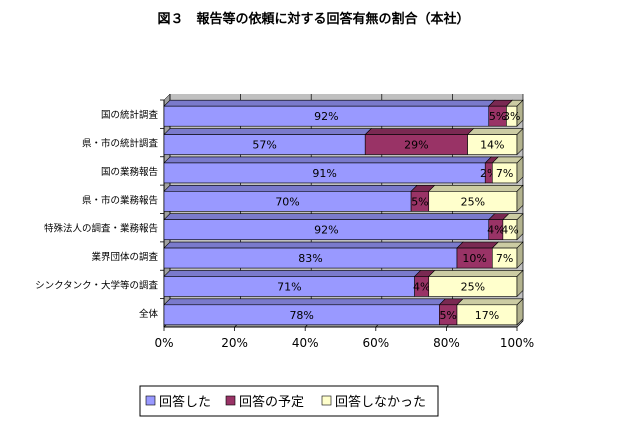 The height and width of the screenshot is (443, 627). I want to click on legend-box, so click(289, 401).